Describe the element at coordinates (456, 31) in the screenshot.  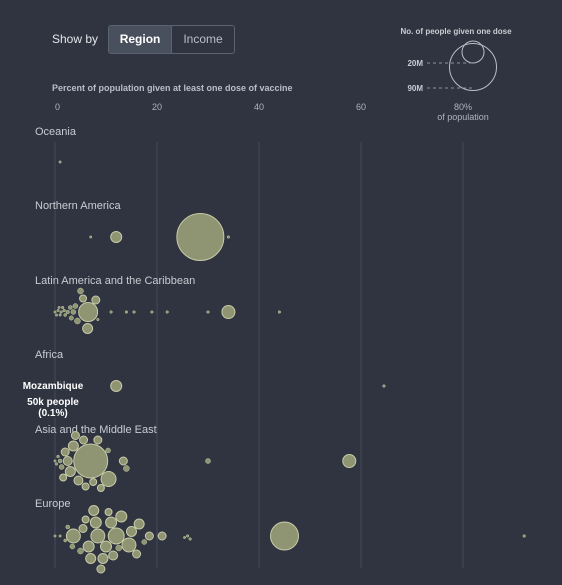
I see `size-legend-title: No. of people given one dose` at that location.